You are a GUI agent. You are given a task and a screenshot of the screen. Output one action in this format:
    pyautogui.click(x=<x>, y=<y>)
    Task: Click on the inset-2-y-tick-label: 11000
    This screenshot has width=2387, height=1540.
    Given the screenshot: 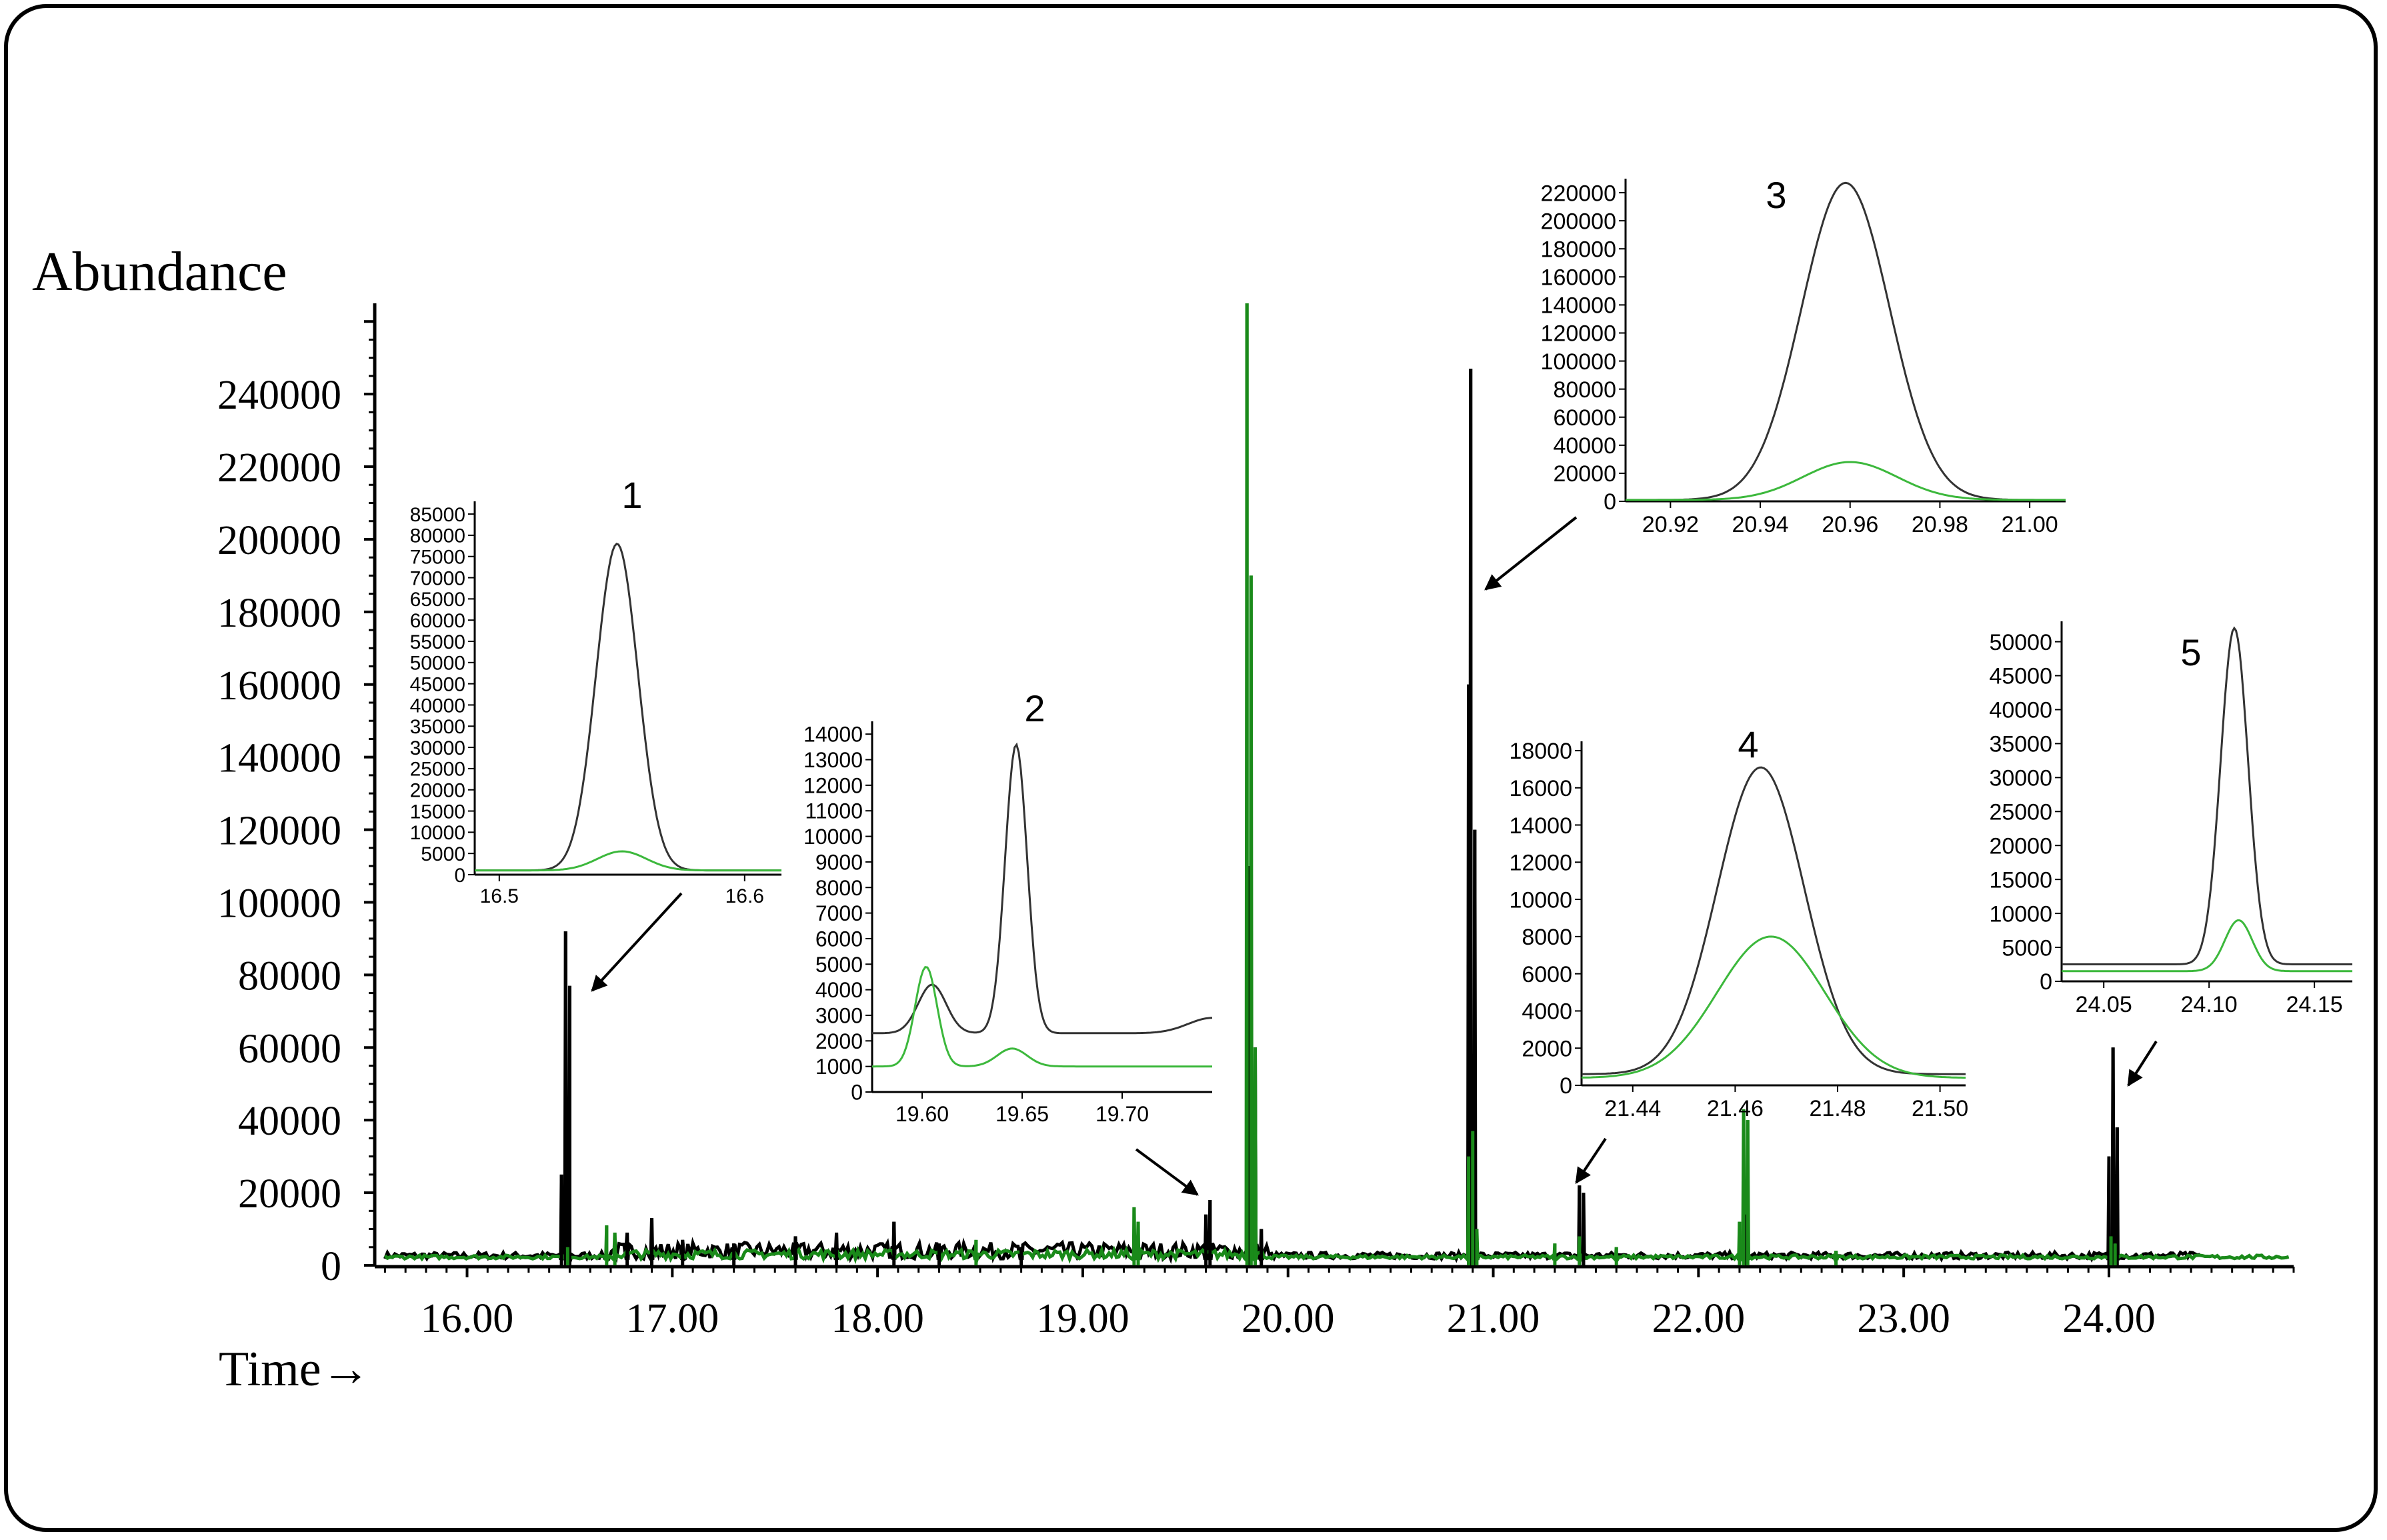 What is the action you would take?
    pyautogui.click(x=834, y=811)
    